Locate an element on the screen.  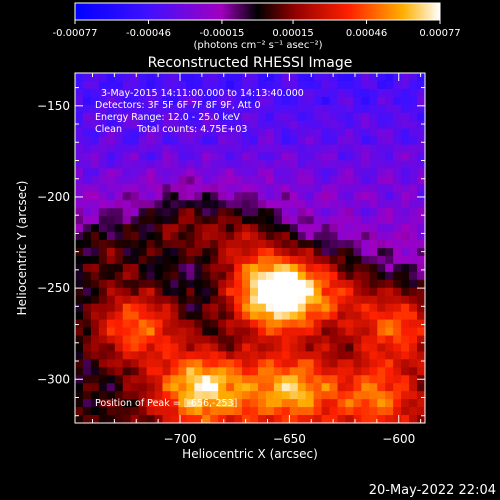
colorbar-tick-label: 0.00046 is located at coordinates (366, 33).